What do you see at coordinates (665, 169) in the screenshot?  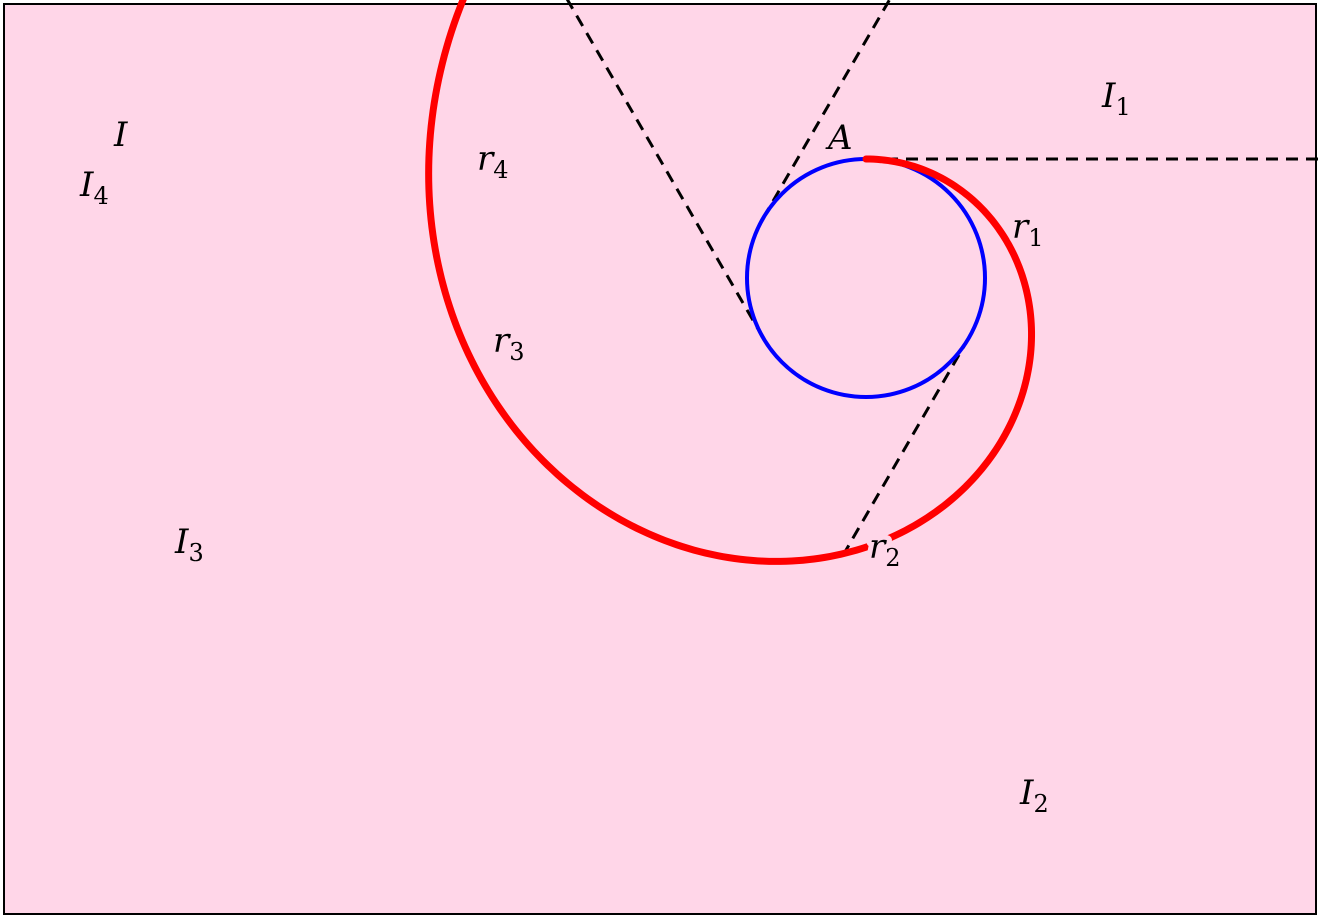 I see `radius-line-r2` at bounding box center [665, 169].